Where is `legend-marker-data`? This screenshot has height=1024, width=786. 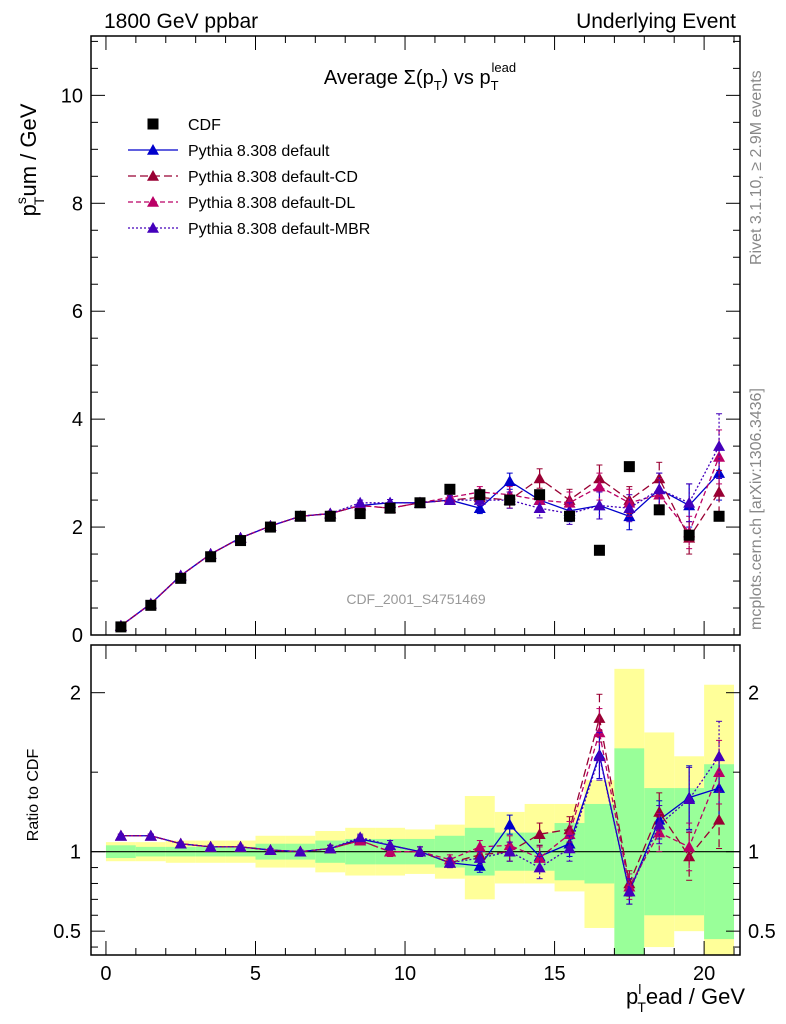 legend-marker-data is located at coordinates (153, 124).